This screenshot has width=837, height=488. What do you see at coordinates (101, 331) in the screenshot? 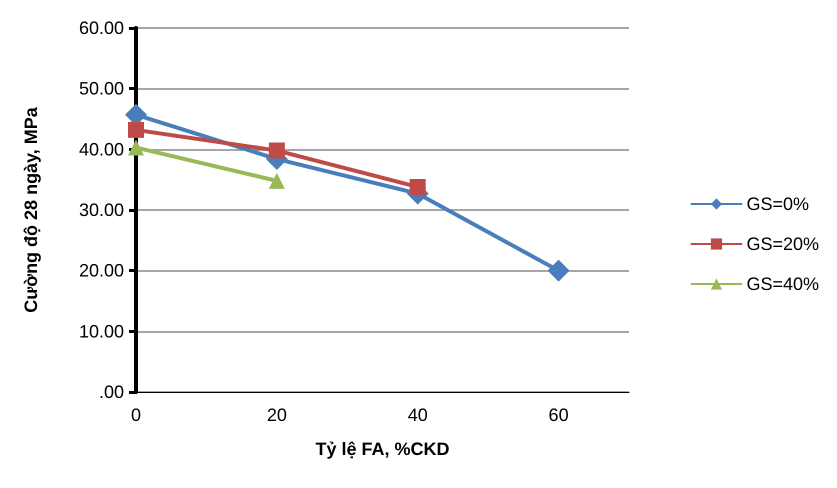
I see `y-tick-label: 10.00` at bounding box center [101, 331].